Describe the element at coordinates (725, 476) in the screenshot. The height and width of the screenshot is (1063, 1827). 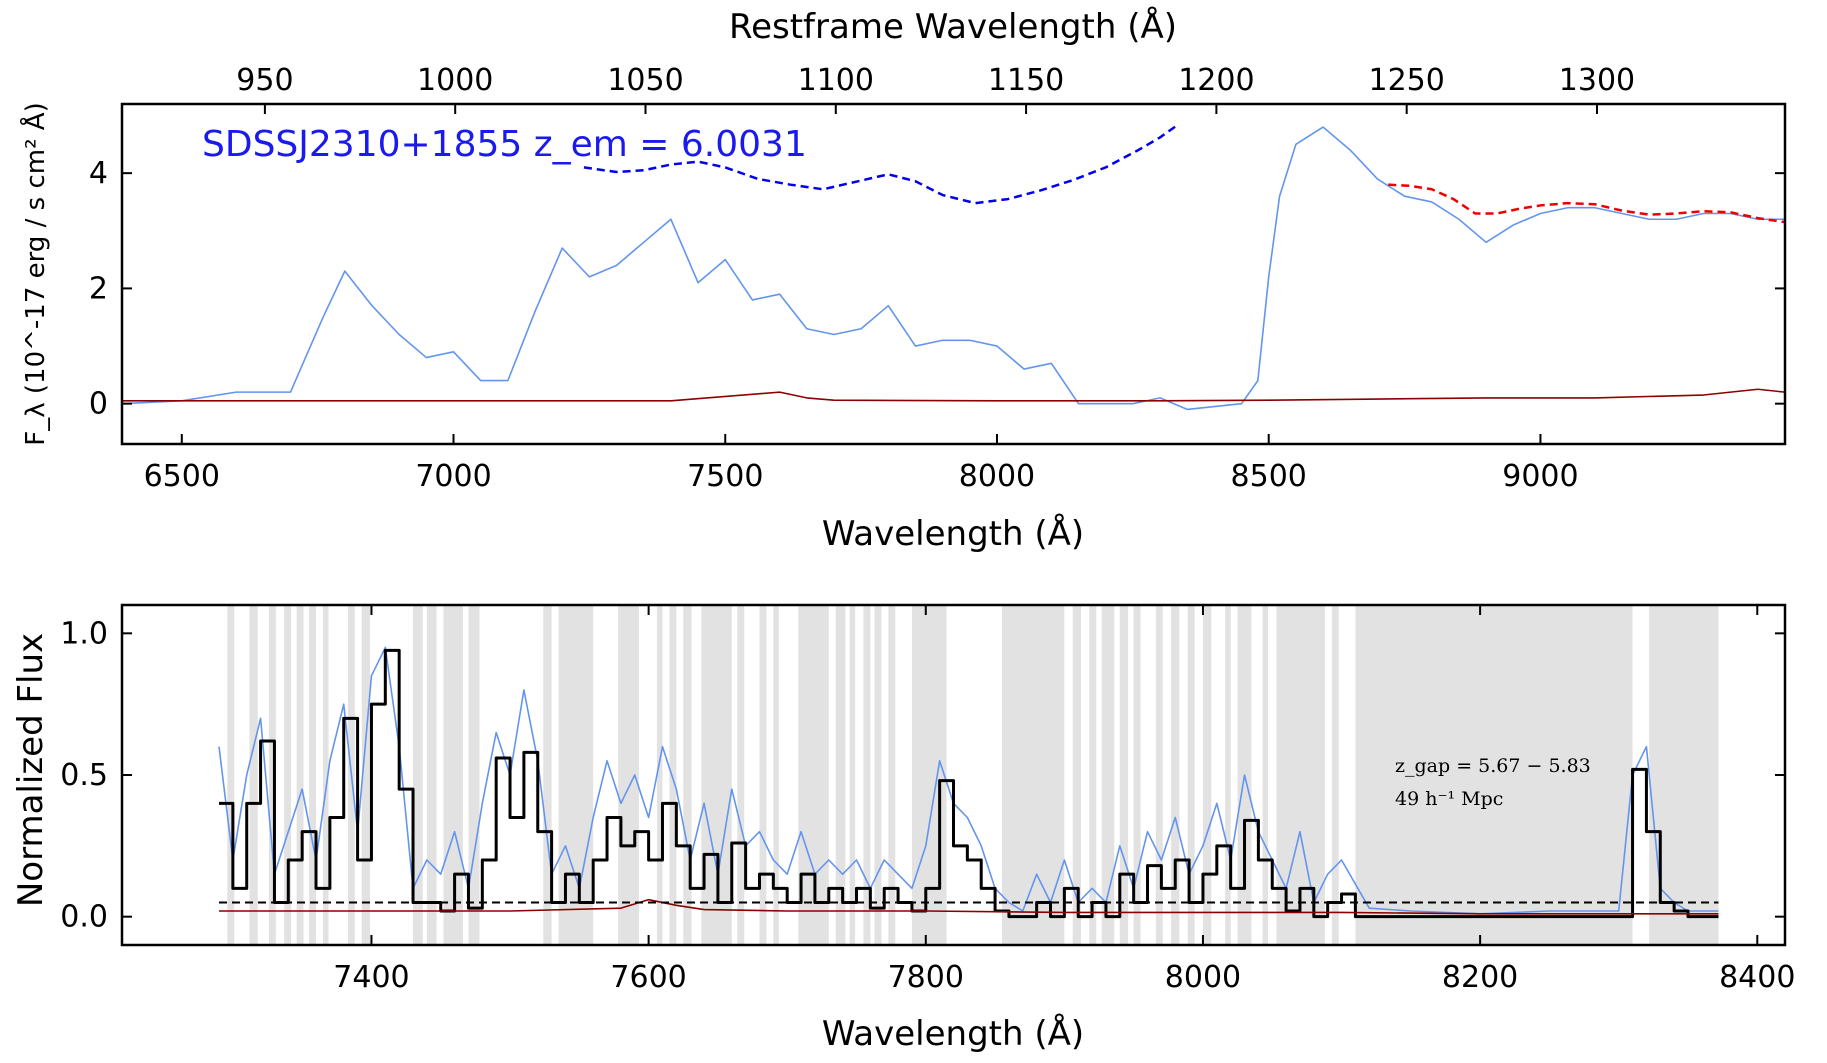
I see `top-xtick-label: 7500` at that location.